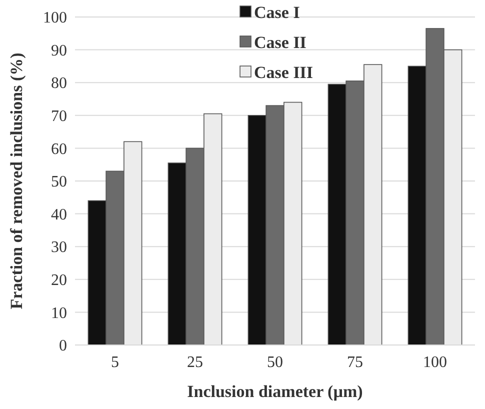 This screenshot has width=485, height=409. What do you see at coordinates (355, 362) in the screenshot?
I see `x-tick-label: 75` at bounding box center [355, 362].